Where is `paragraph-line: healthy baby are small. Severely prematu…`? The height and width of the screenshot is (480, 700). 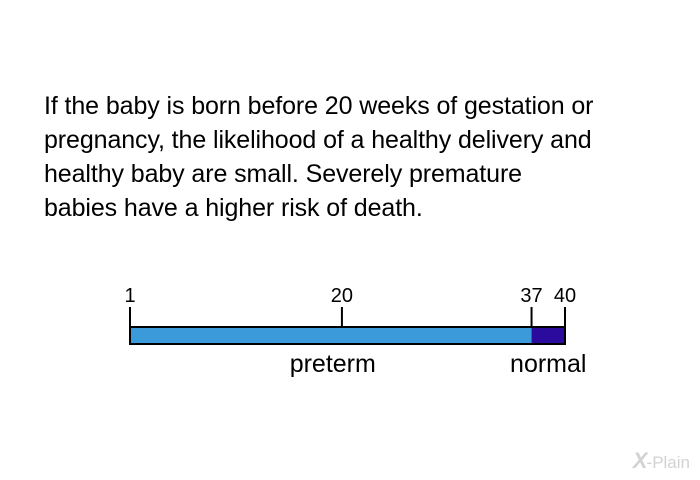
paragraph-line: healthy baby are small. Severely prematu… is located at coordinates (283, 174).